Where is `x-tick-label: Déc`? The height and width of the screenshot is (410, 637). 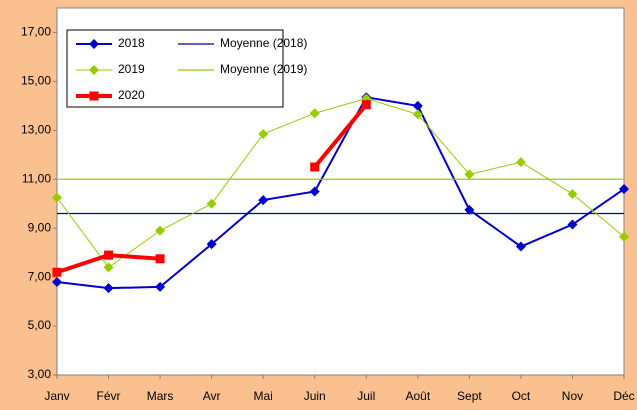
x-tick-label: Déc is located at coordinates (623, 396).